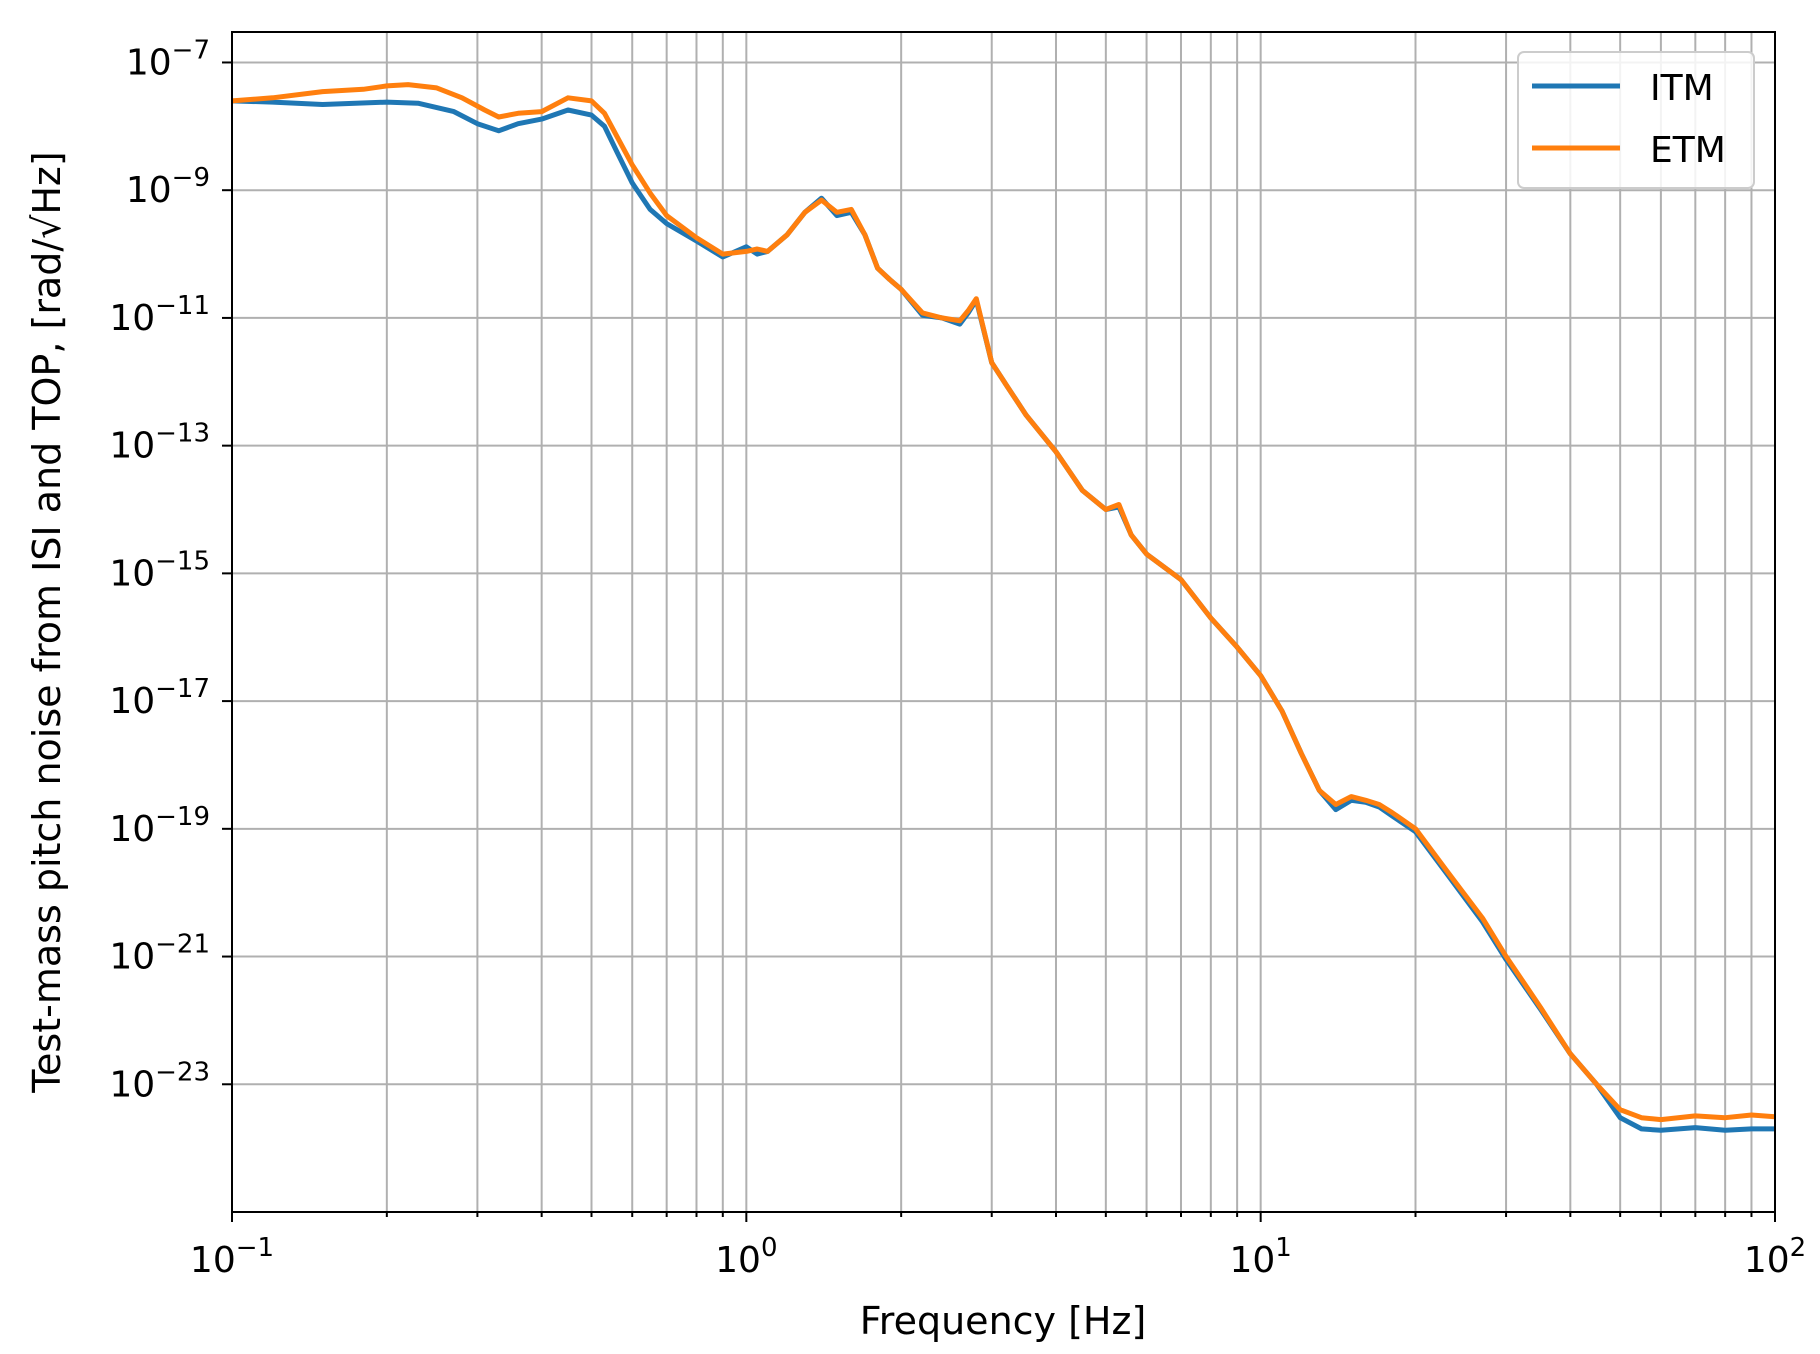  I want to click on legend-label-etm: ETM, so click(1688, 150).